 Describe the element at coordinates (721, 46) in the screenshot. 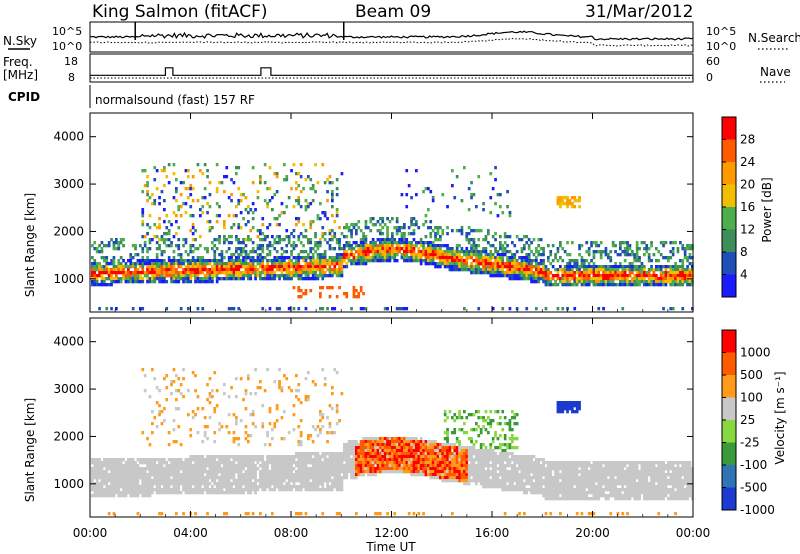

I see `noise-ytick-bottom-right: 10^0` at that location.